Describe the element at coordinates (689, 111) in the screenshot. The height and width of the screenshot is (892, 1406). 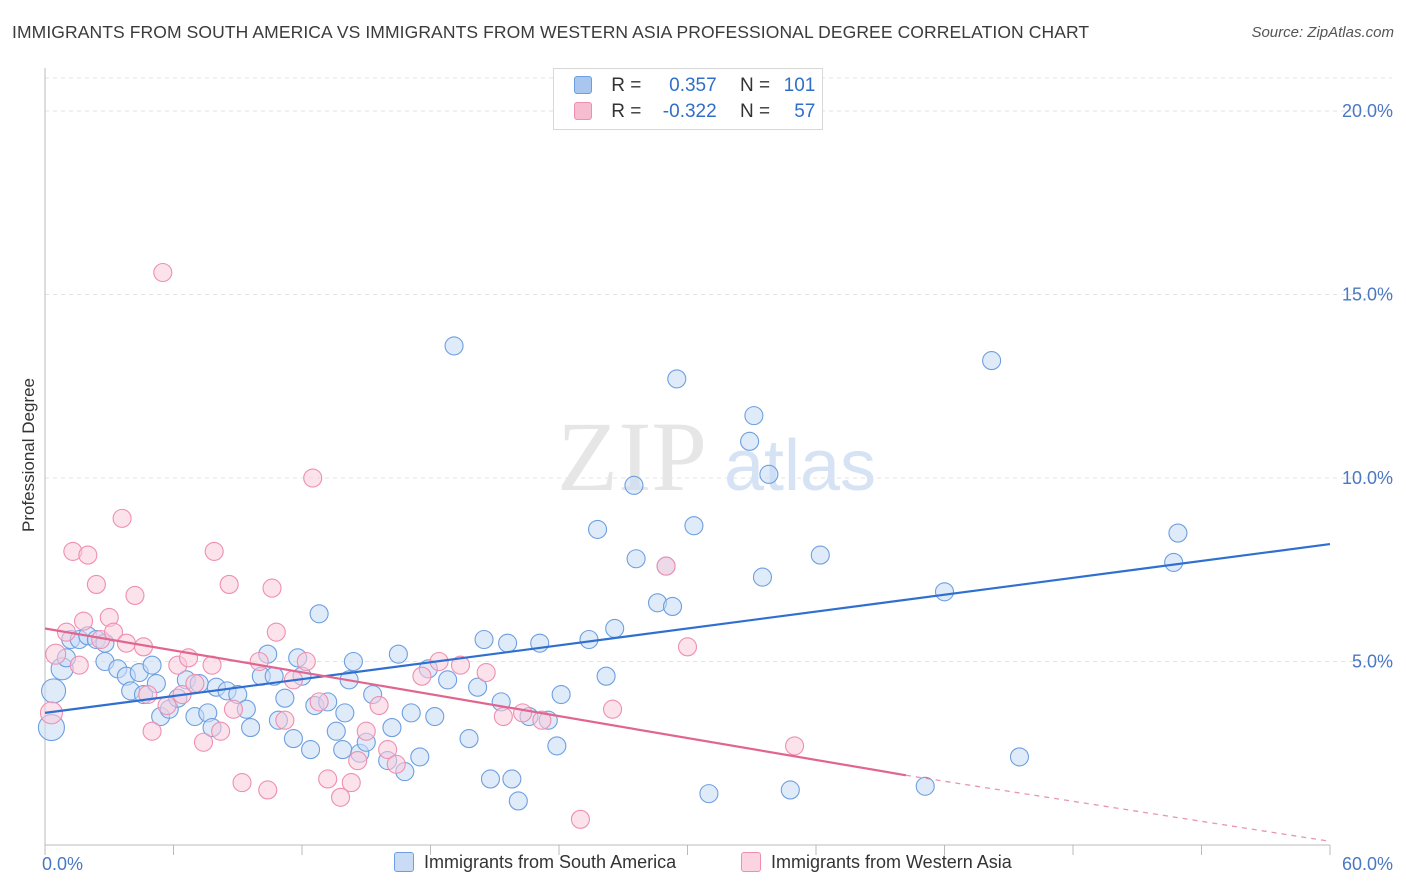
I see `legend-r-value: -0.322` at that location.